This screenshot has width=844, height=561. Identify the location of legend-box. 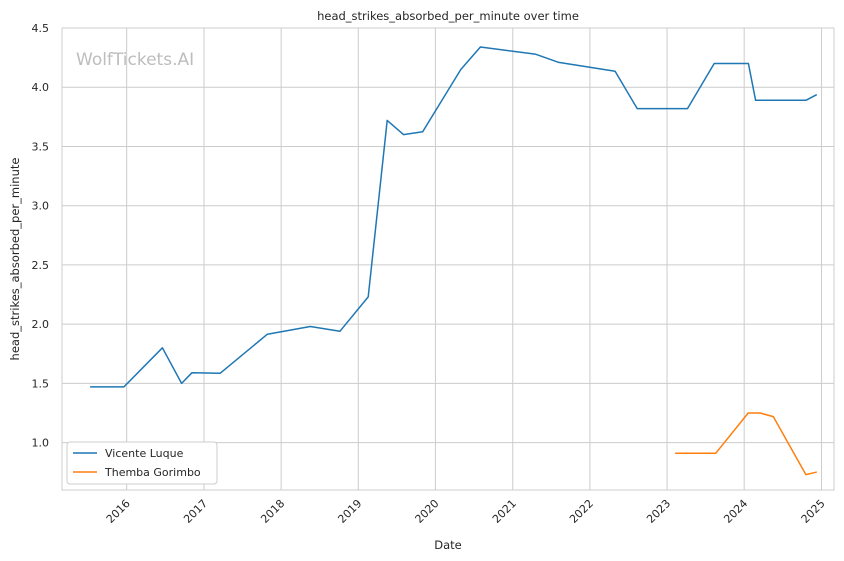
(142, 463).